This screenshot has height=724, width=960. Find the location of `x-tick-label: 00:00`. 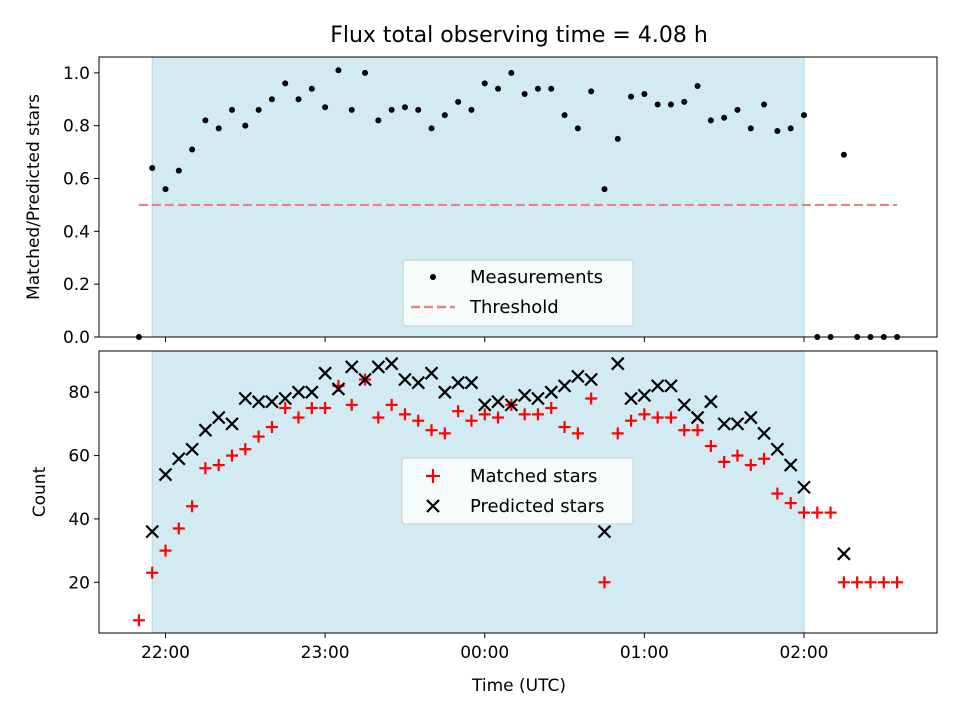

x-tick-label: 00:00 is located at coordinates (484, 653).